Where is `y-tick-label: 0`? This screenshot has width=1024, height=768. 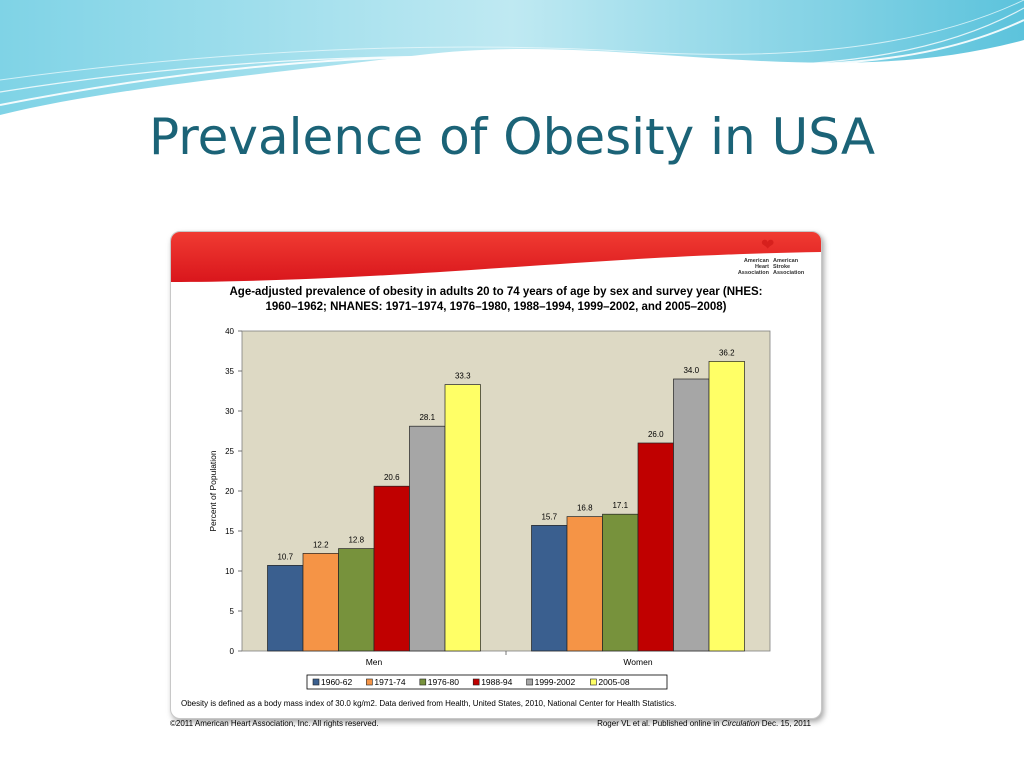
y-tick-label: 0 is located at coordinates (232, 651).